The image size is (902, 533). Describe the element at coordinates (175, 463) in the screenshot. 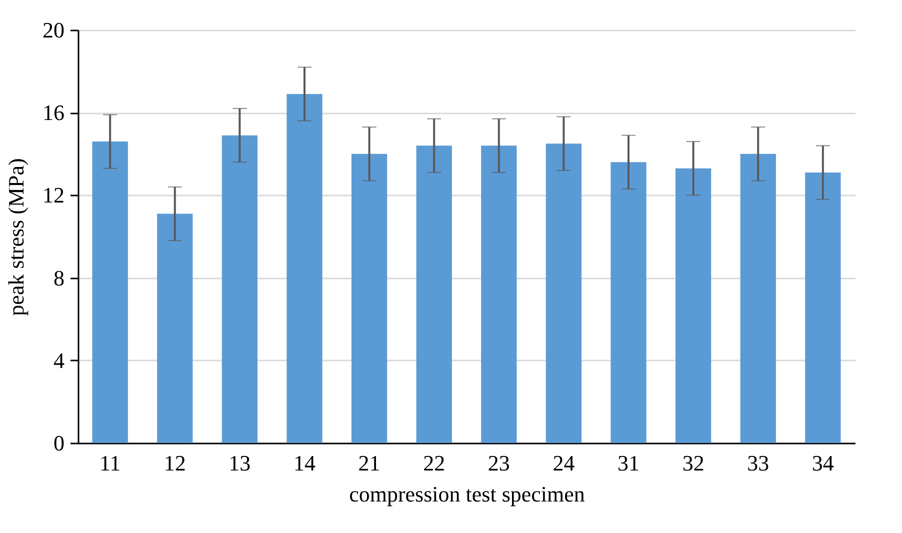

I see `x-tick-label: 12` at that location.